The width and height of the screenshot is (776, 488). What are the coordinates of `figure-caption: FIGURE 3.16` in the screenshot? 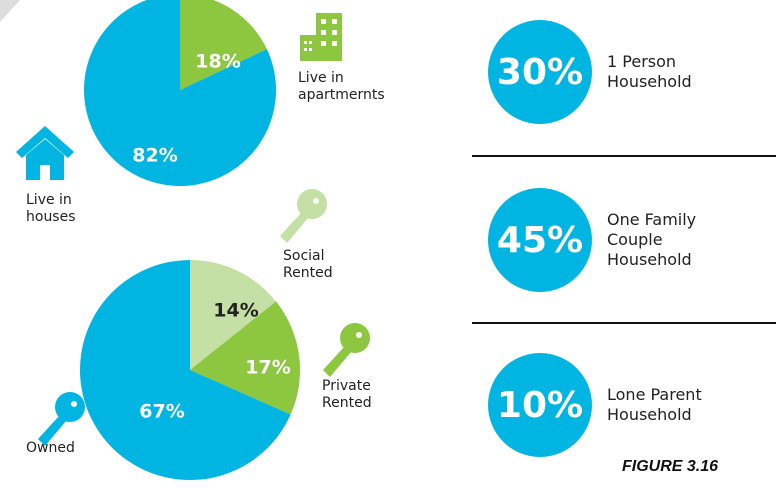 It's located at (670, 466).